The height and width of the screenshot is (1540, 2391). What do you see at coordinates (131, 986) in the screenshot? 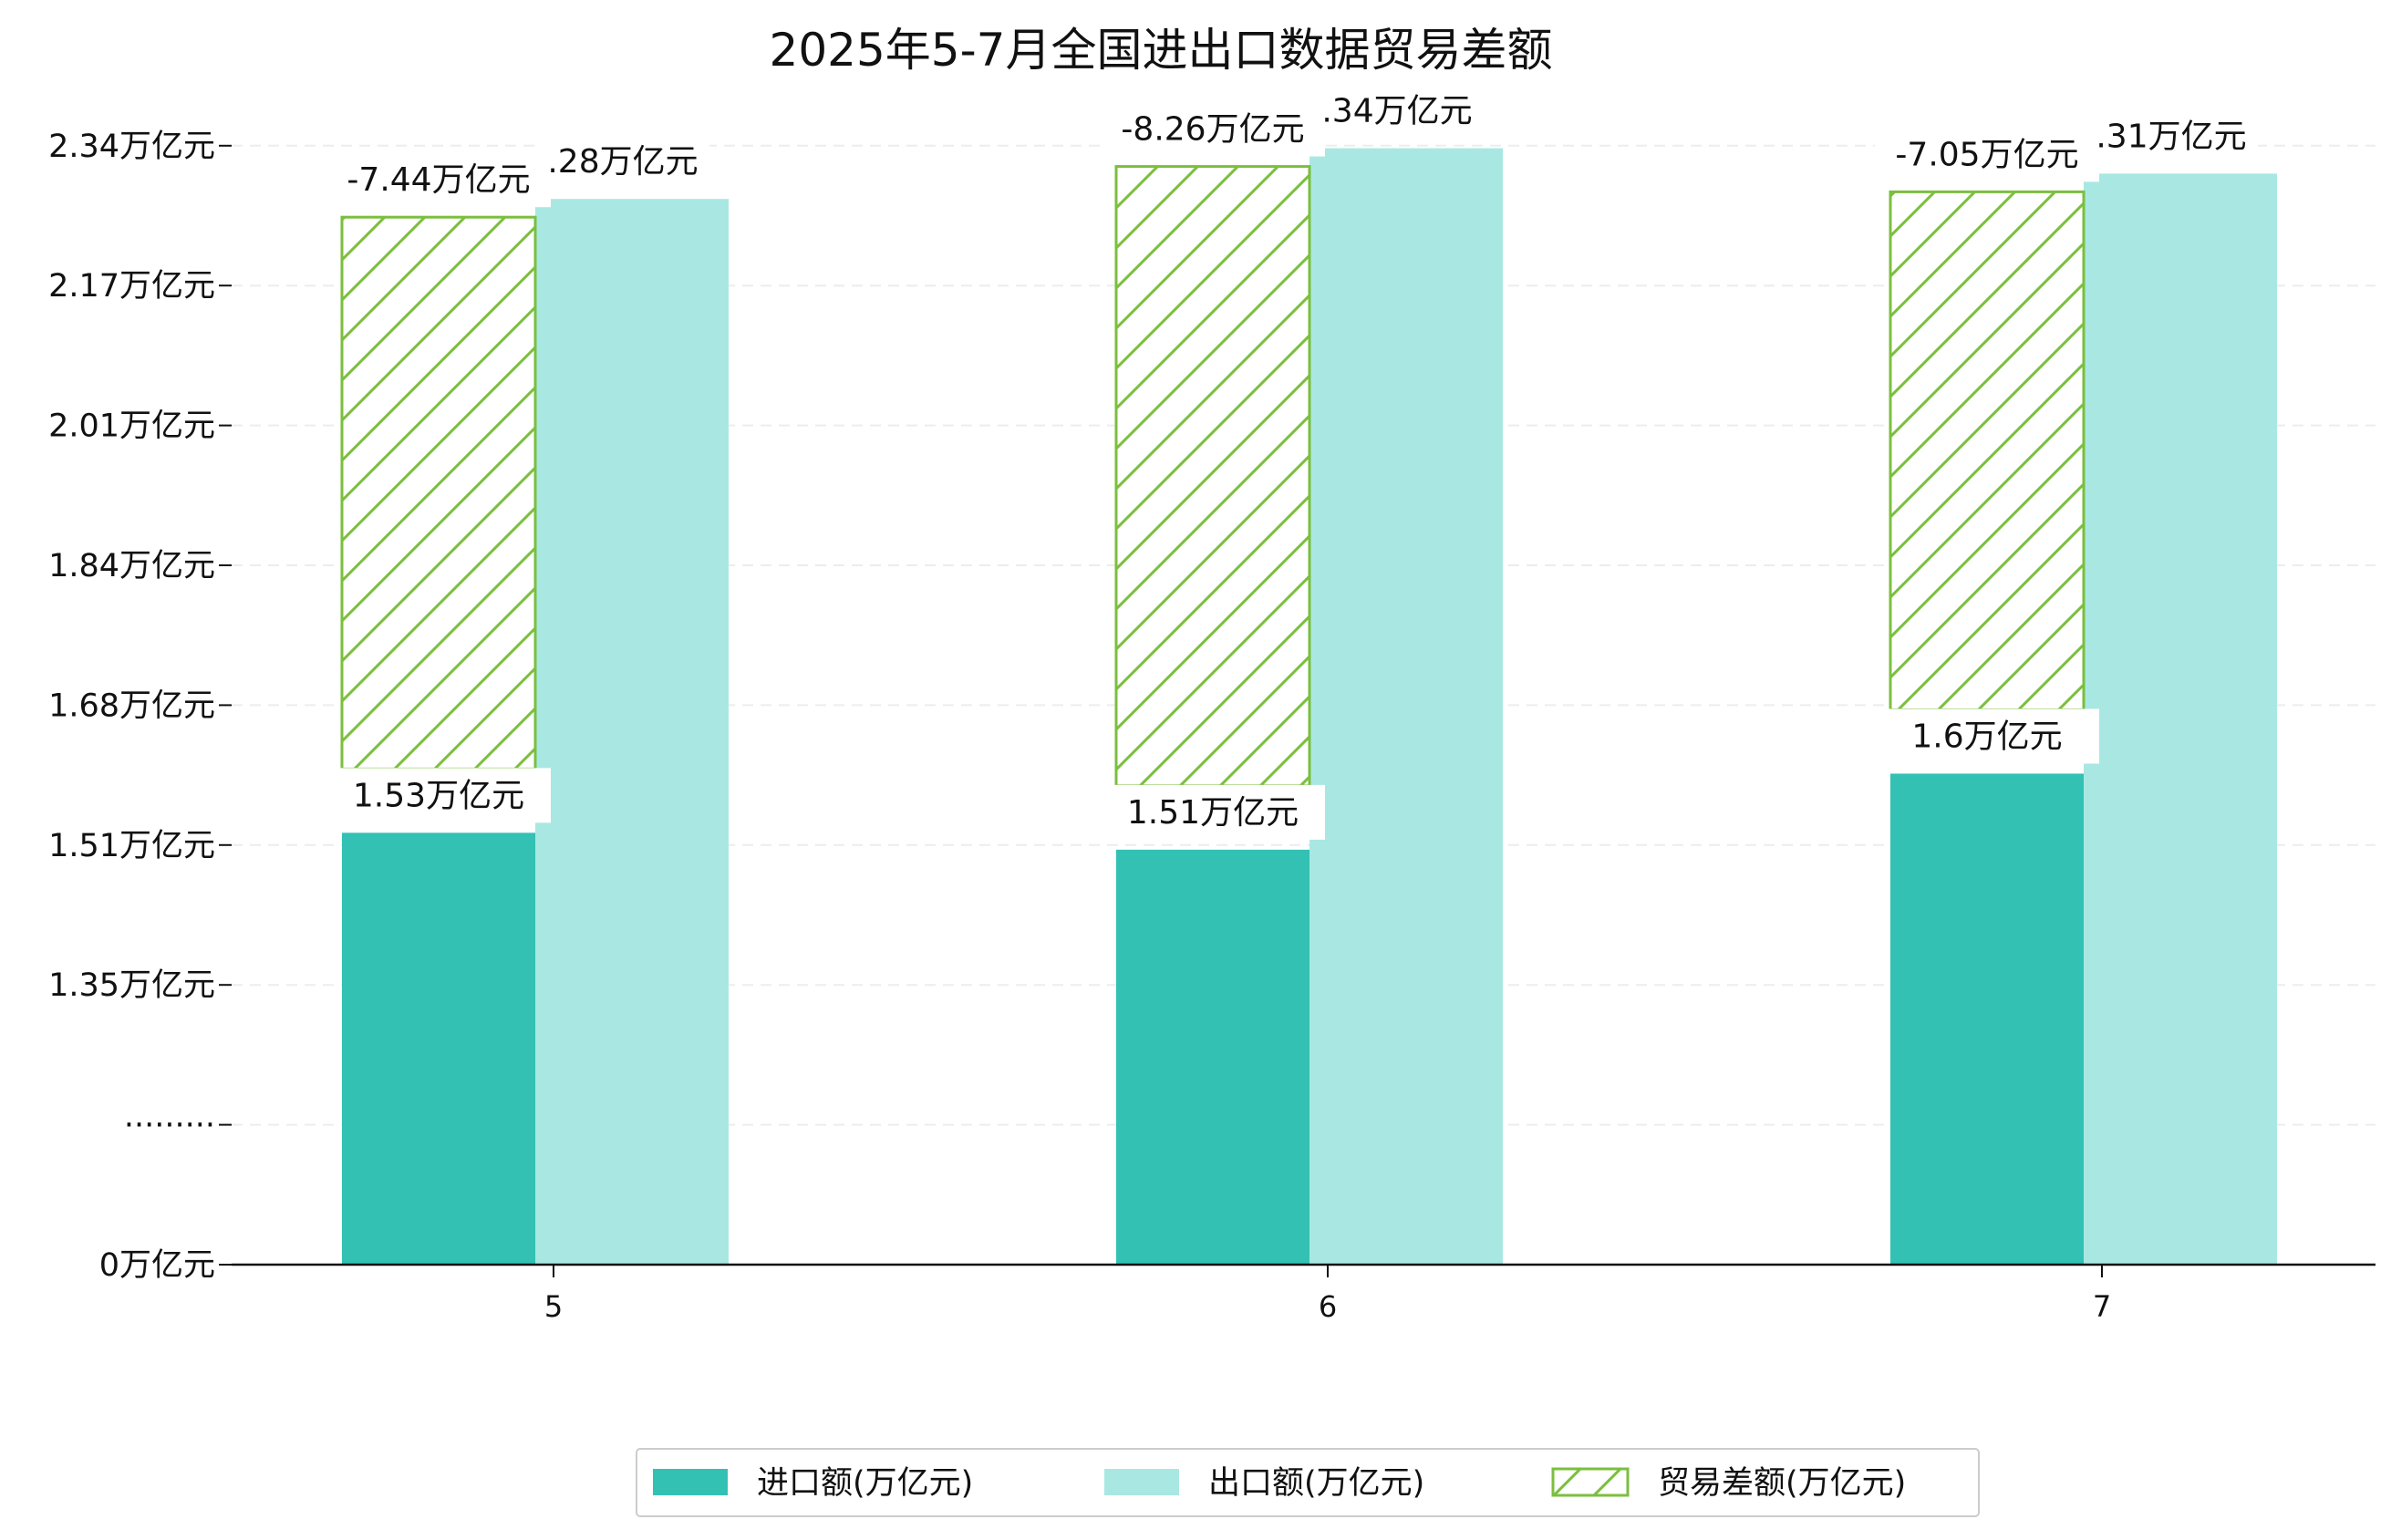
I see `y-tick-label: 1.35万亿元` at bounding box center [131, 986].